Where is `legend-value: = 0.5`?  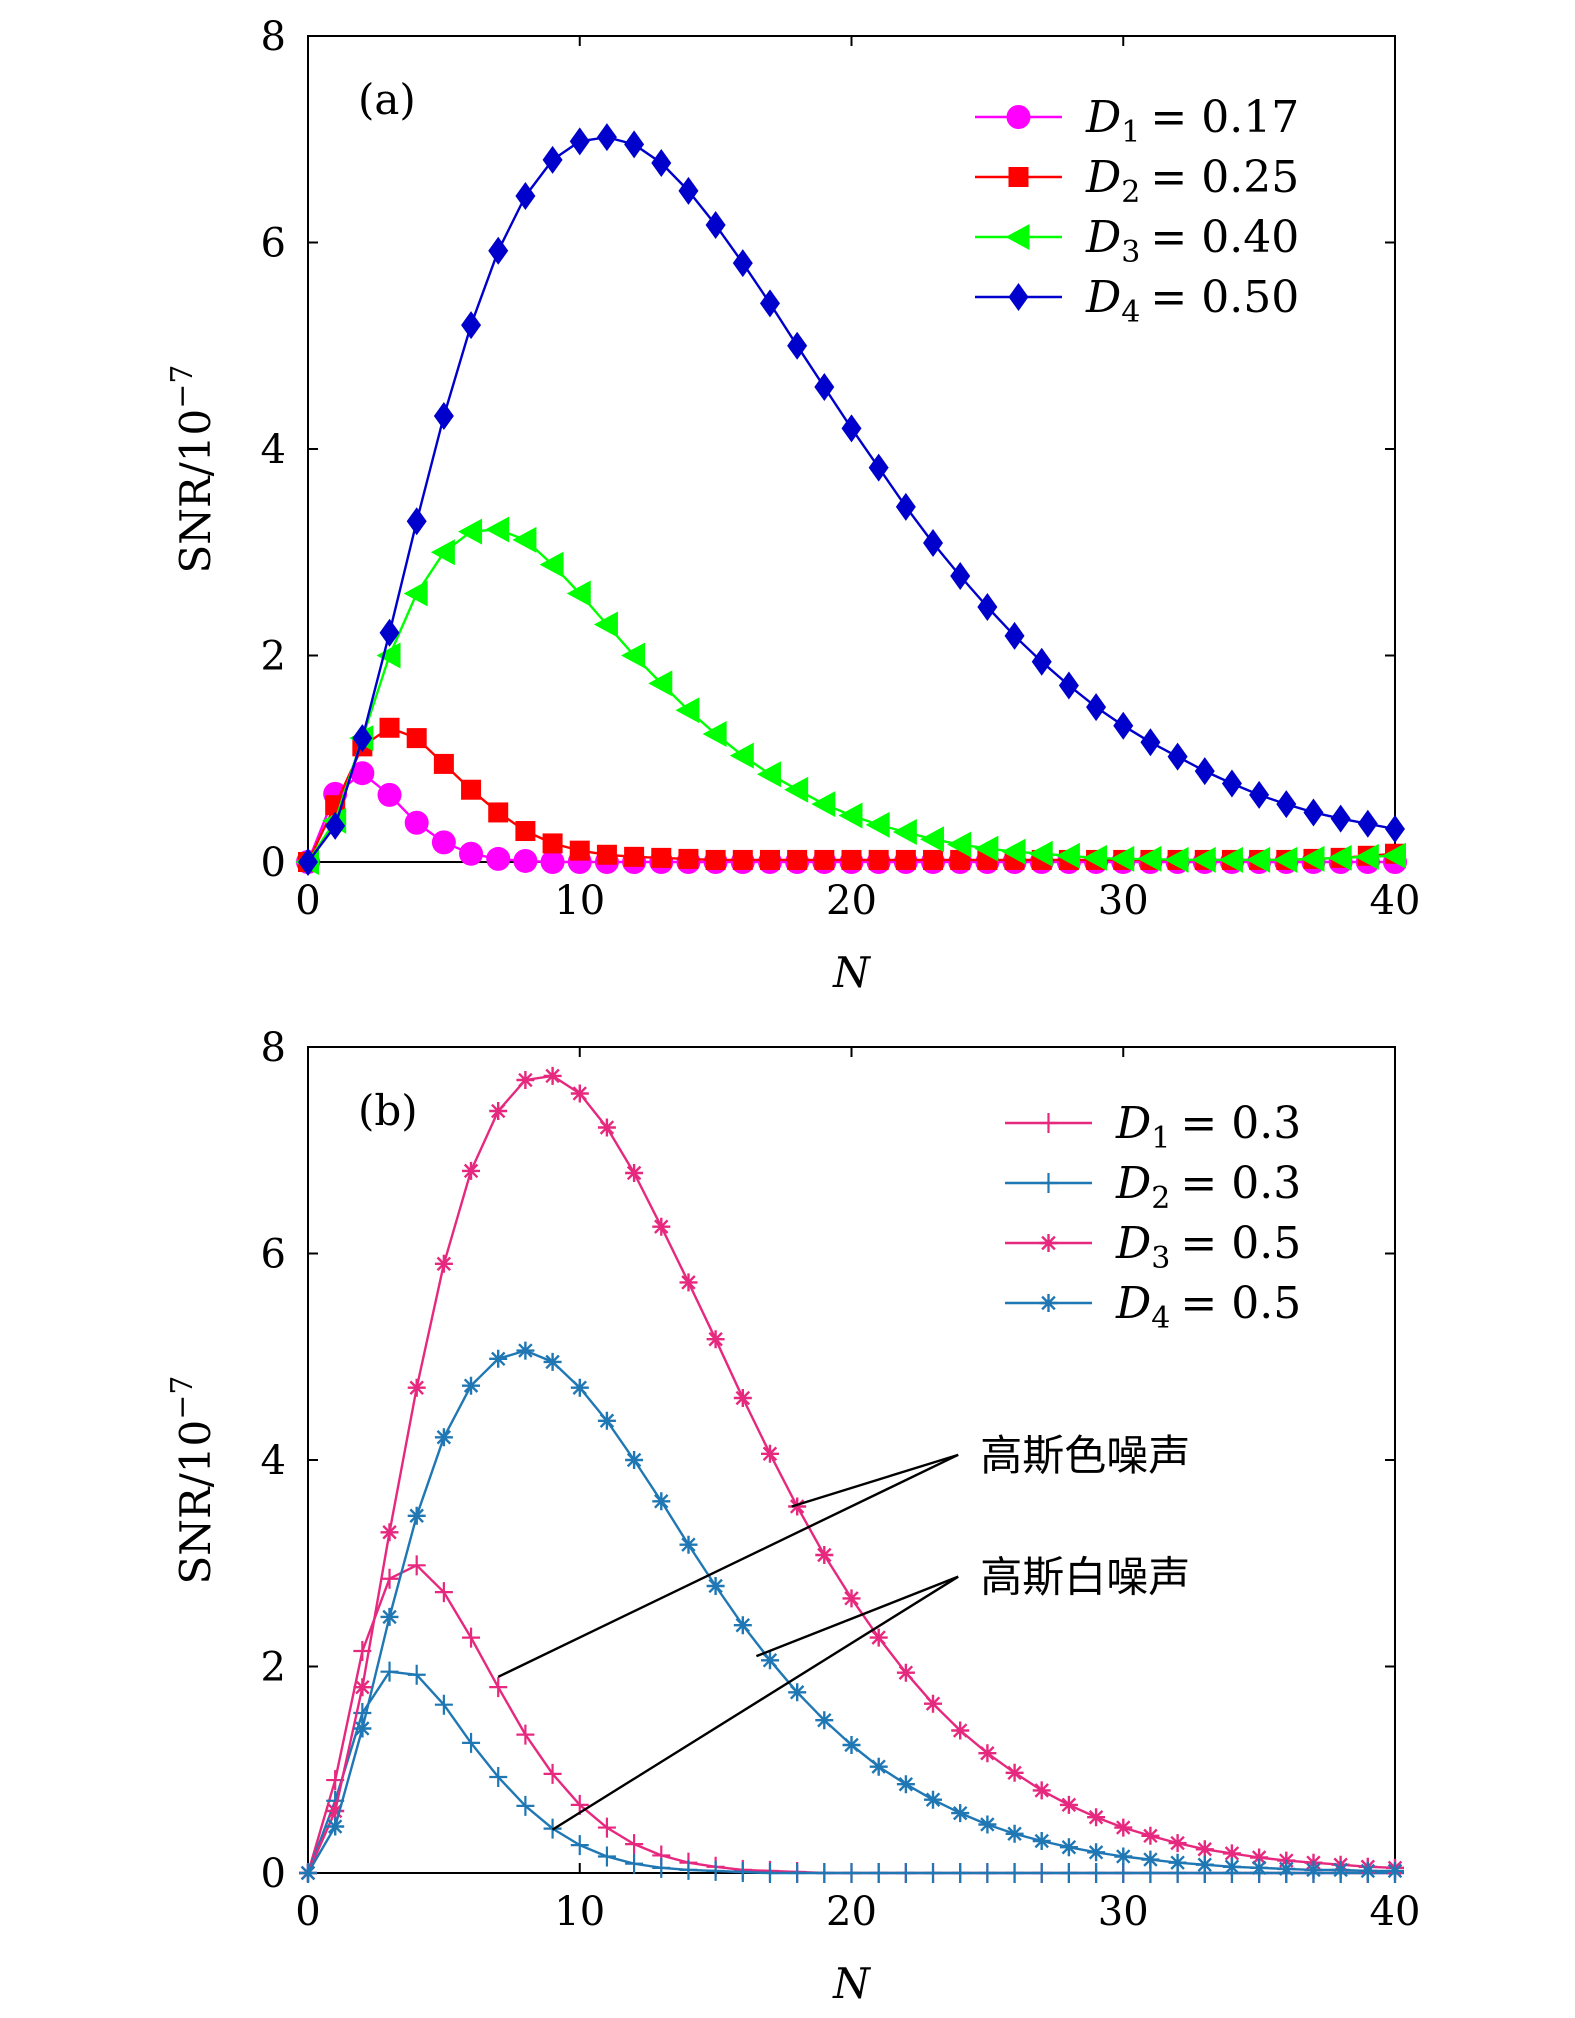 legend-value: = 0.5 is located at coordinates (1240, 1303).